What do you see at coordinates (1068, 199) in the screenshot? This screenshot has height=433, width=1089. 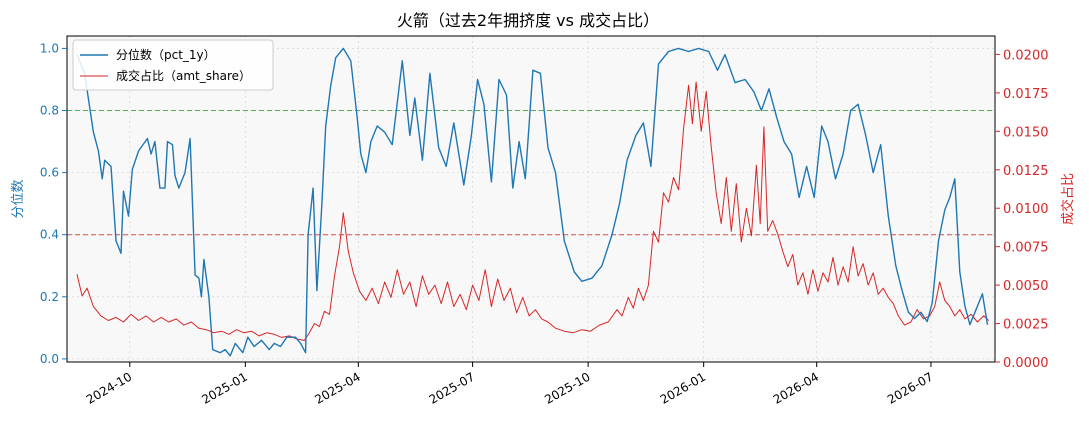 I see `y-right-axis-label: 成交占比` at bounding box center [1068, 199].